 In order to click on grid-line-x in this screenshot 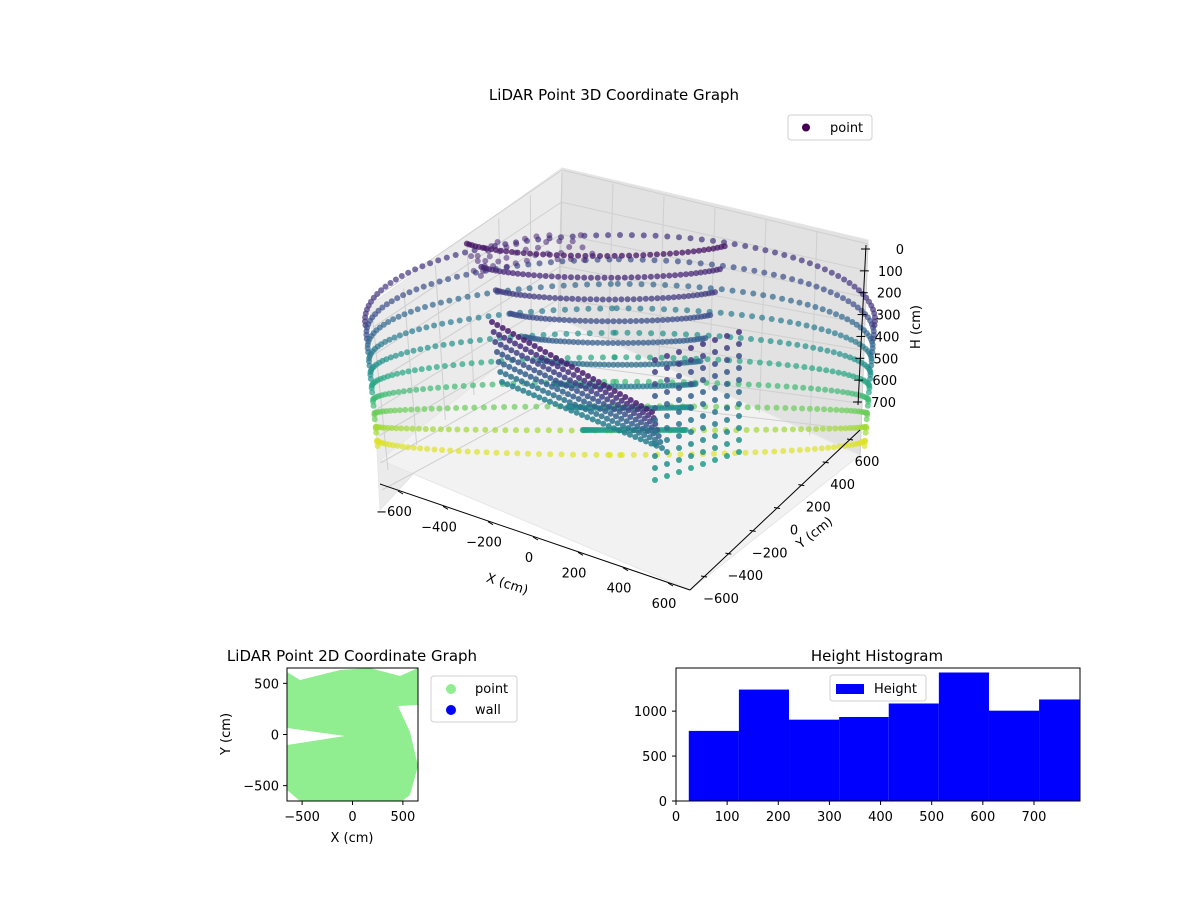, I will do `click(440, 343)`.